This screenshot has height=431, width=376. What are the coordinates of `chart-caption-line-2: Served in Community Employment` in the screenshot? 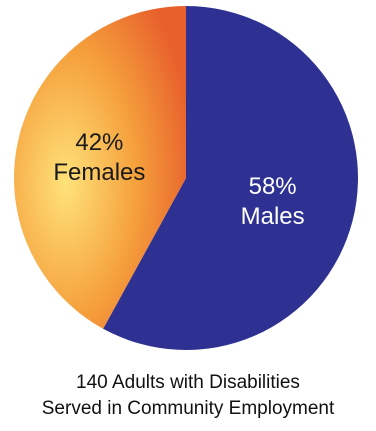 It's located at (188, 408).